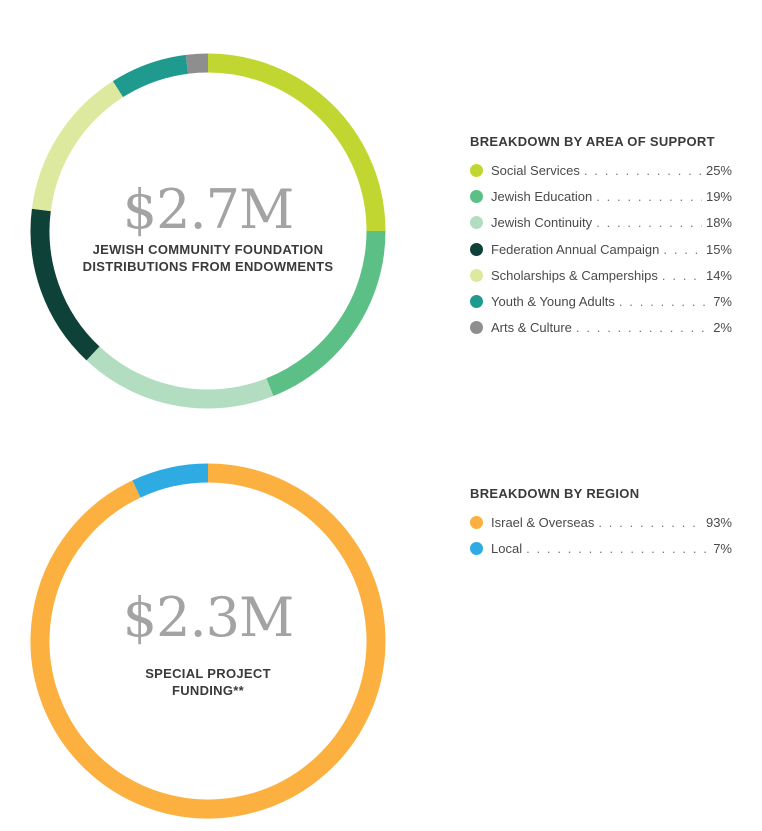  I want to click on legend-value: 25%, so click(718, 170).